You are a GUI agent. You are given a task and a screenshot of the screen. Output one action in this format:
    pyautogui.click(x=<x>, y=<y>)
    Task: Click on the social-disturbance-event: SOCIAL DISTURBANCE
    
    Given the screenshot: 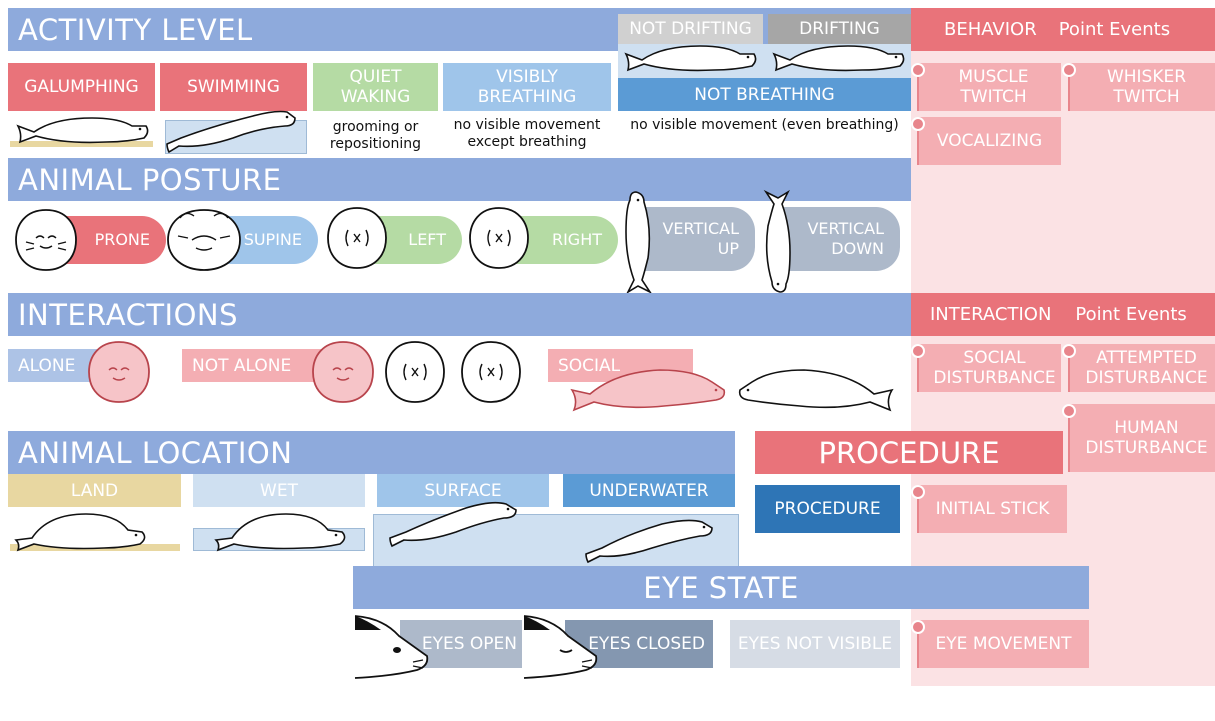 What is the action you would take?
    pyautogui.click(x=989, y=368)
    